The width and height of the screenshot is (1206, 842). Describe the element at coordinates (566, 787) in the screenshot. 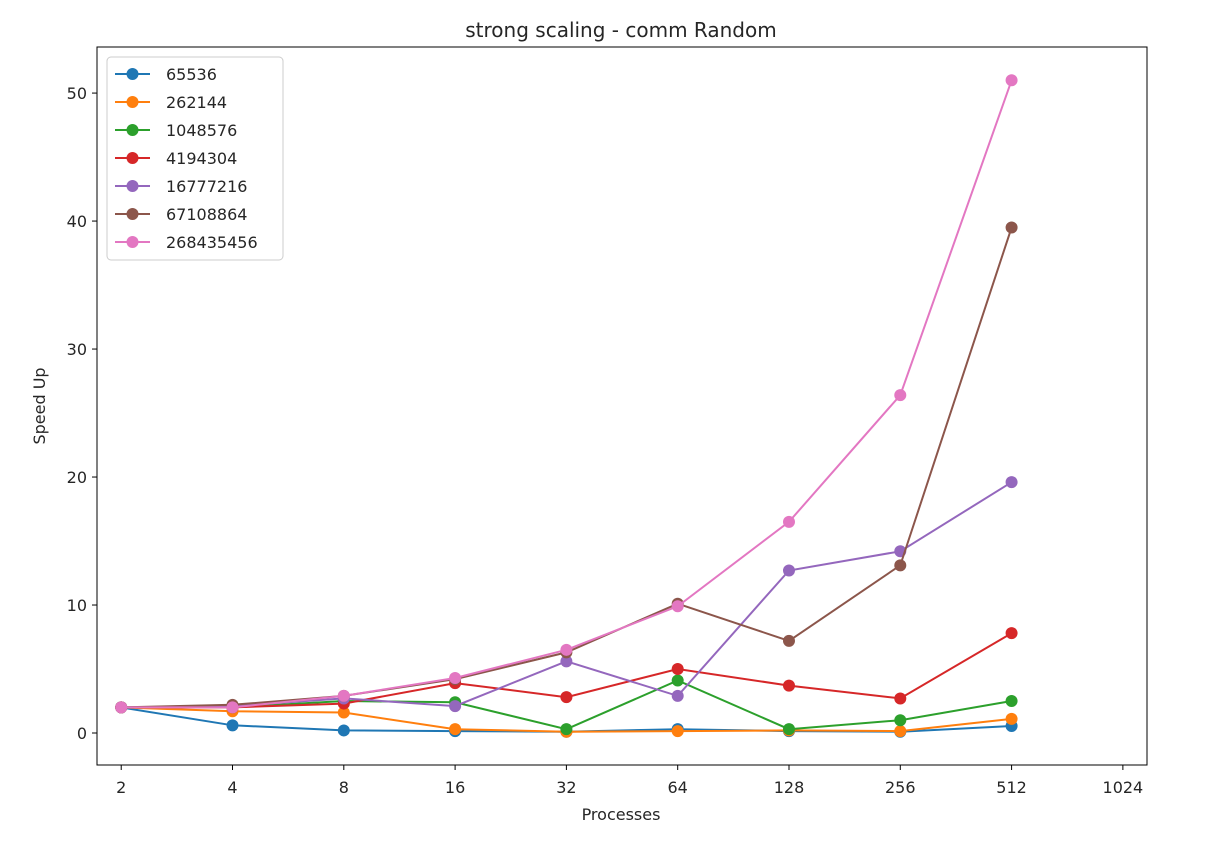

I see `x-tick-label: 32` at that location.